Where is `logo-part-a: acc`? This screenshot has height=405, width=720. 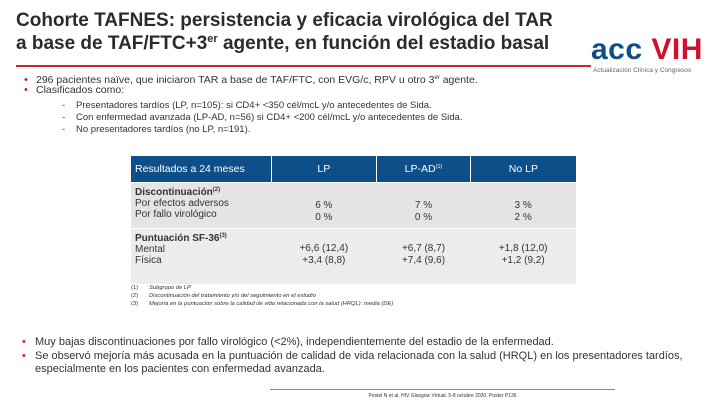
logo-part-a: acc is located at coordinates (617, 49).